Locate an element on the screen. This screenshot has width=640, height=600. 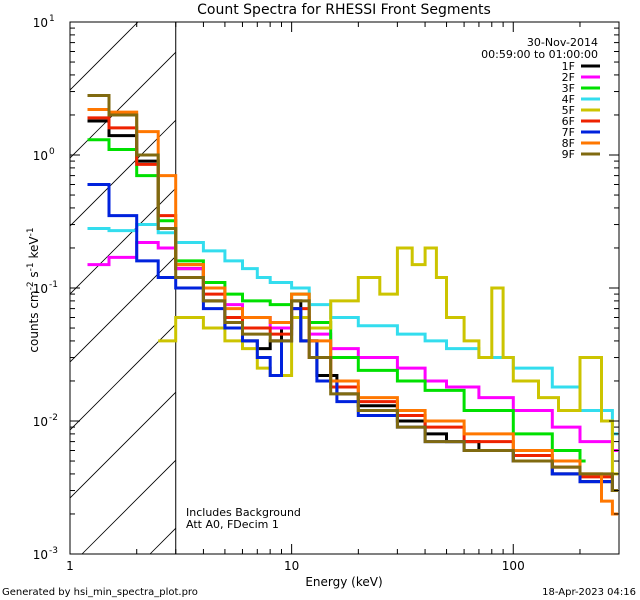
legend-label-9f: 9F is located at coordinates (568, 154).